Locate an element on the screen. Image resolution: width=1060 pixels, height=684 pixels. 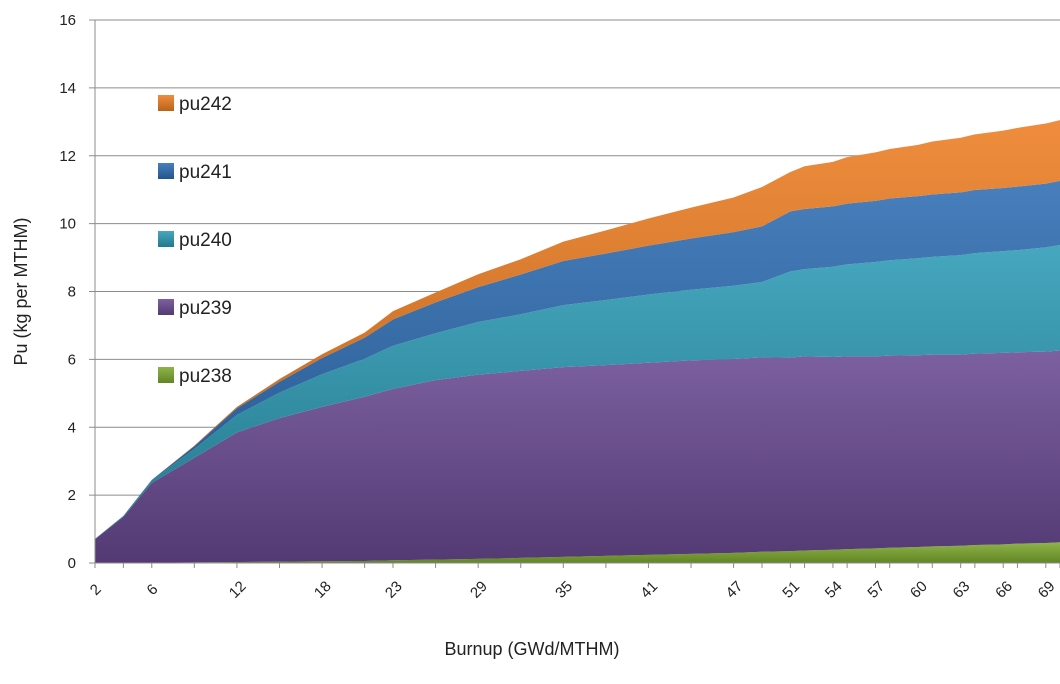
y-tick-label: 8 is located at coordinates (72, 292).